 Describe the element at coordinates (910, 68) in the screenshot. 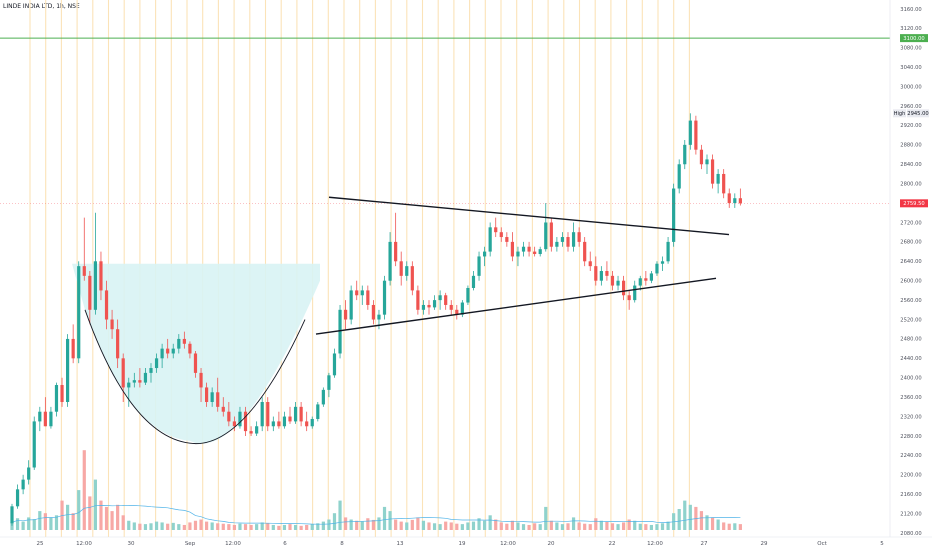

I see `price-tick-label: 3040.00` at that location.